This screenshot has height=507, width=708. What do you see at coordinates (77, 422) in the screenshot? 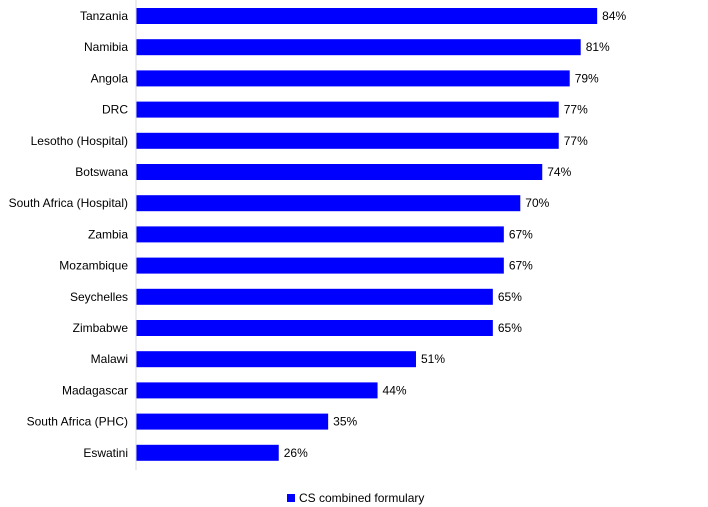
I see `category-label: South Africa (PHC)` at bounding box center [77, 422].